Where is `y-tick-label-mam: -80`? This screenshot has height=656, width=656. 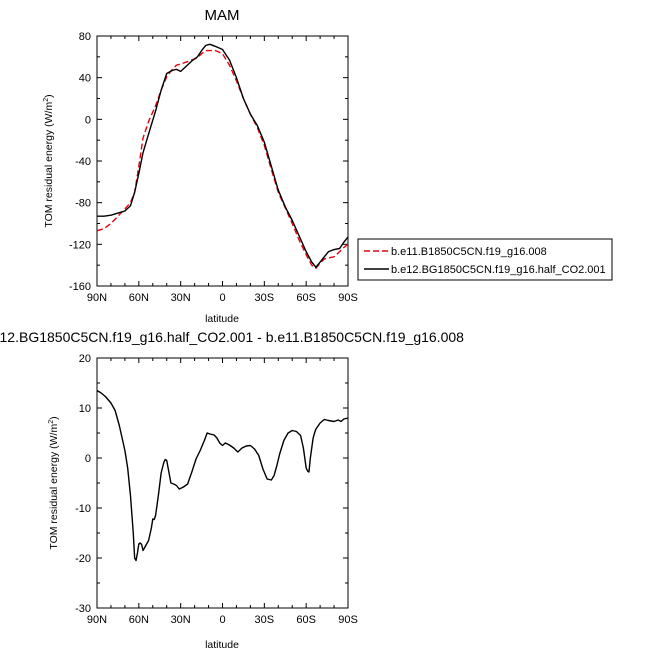 y-tick-label-mam: -80 is located at coordinates (83, 204).